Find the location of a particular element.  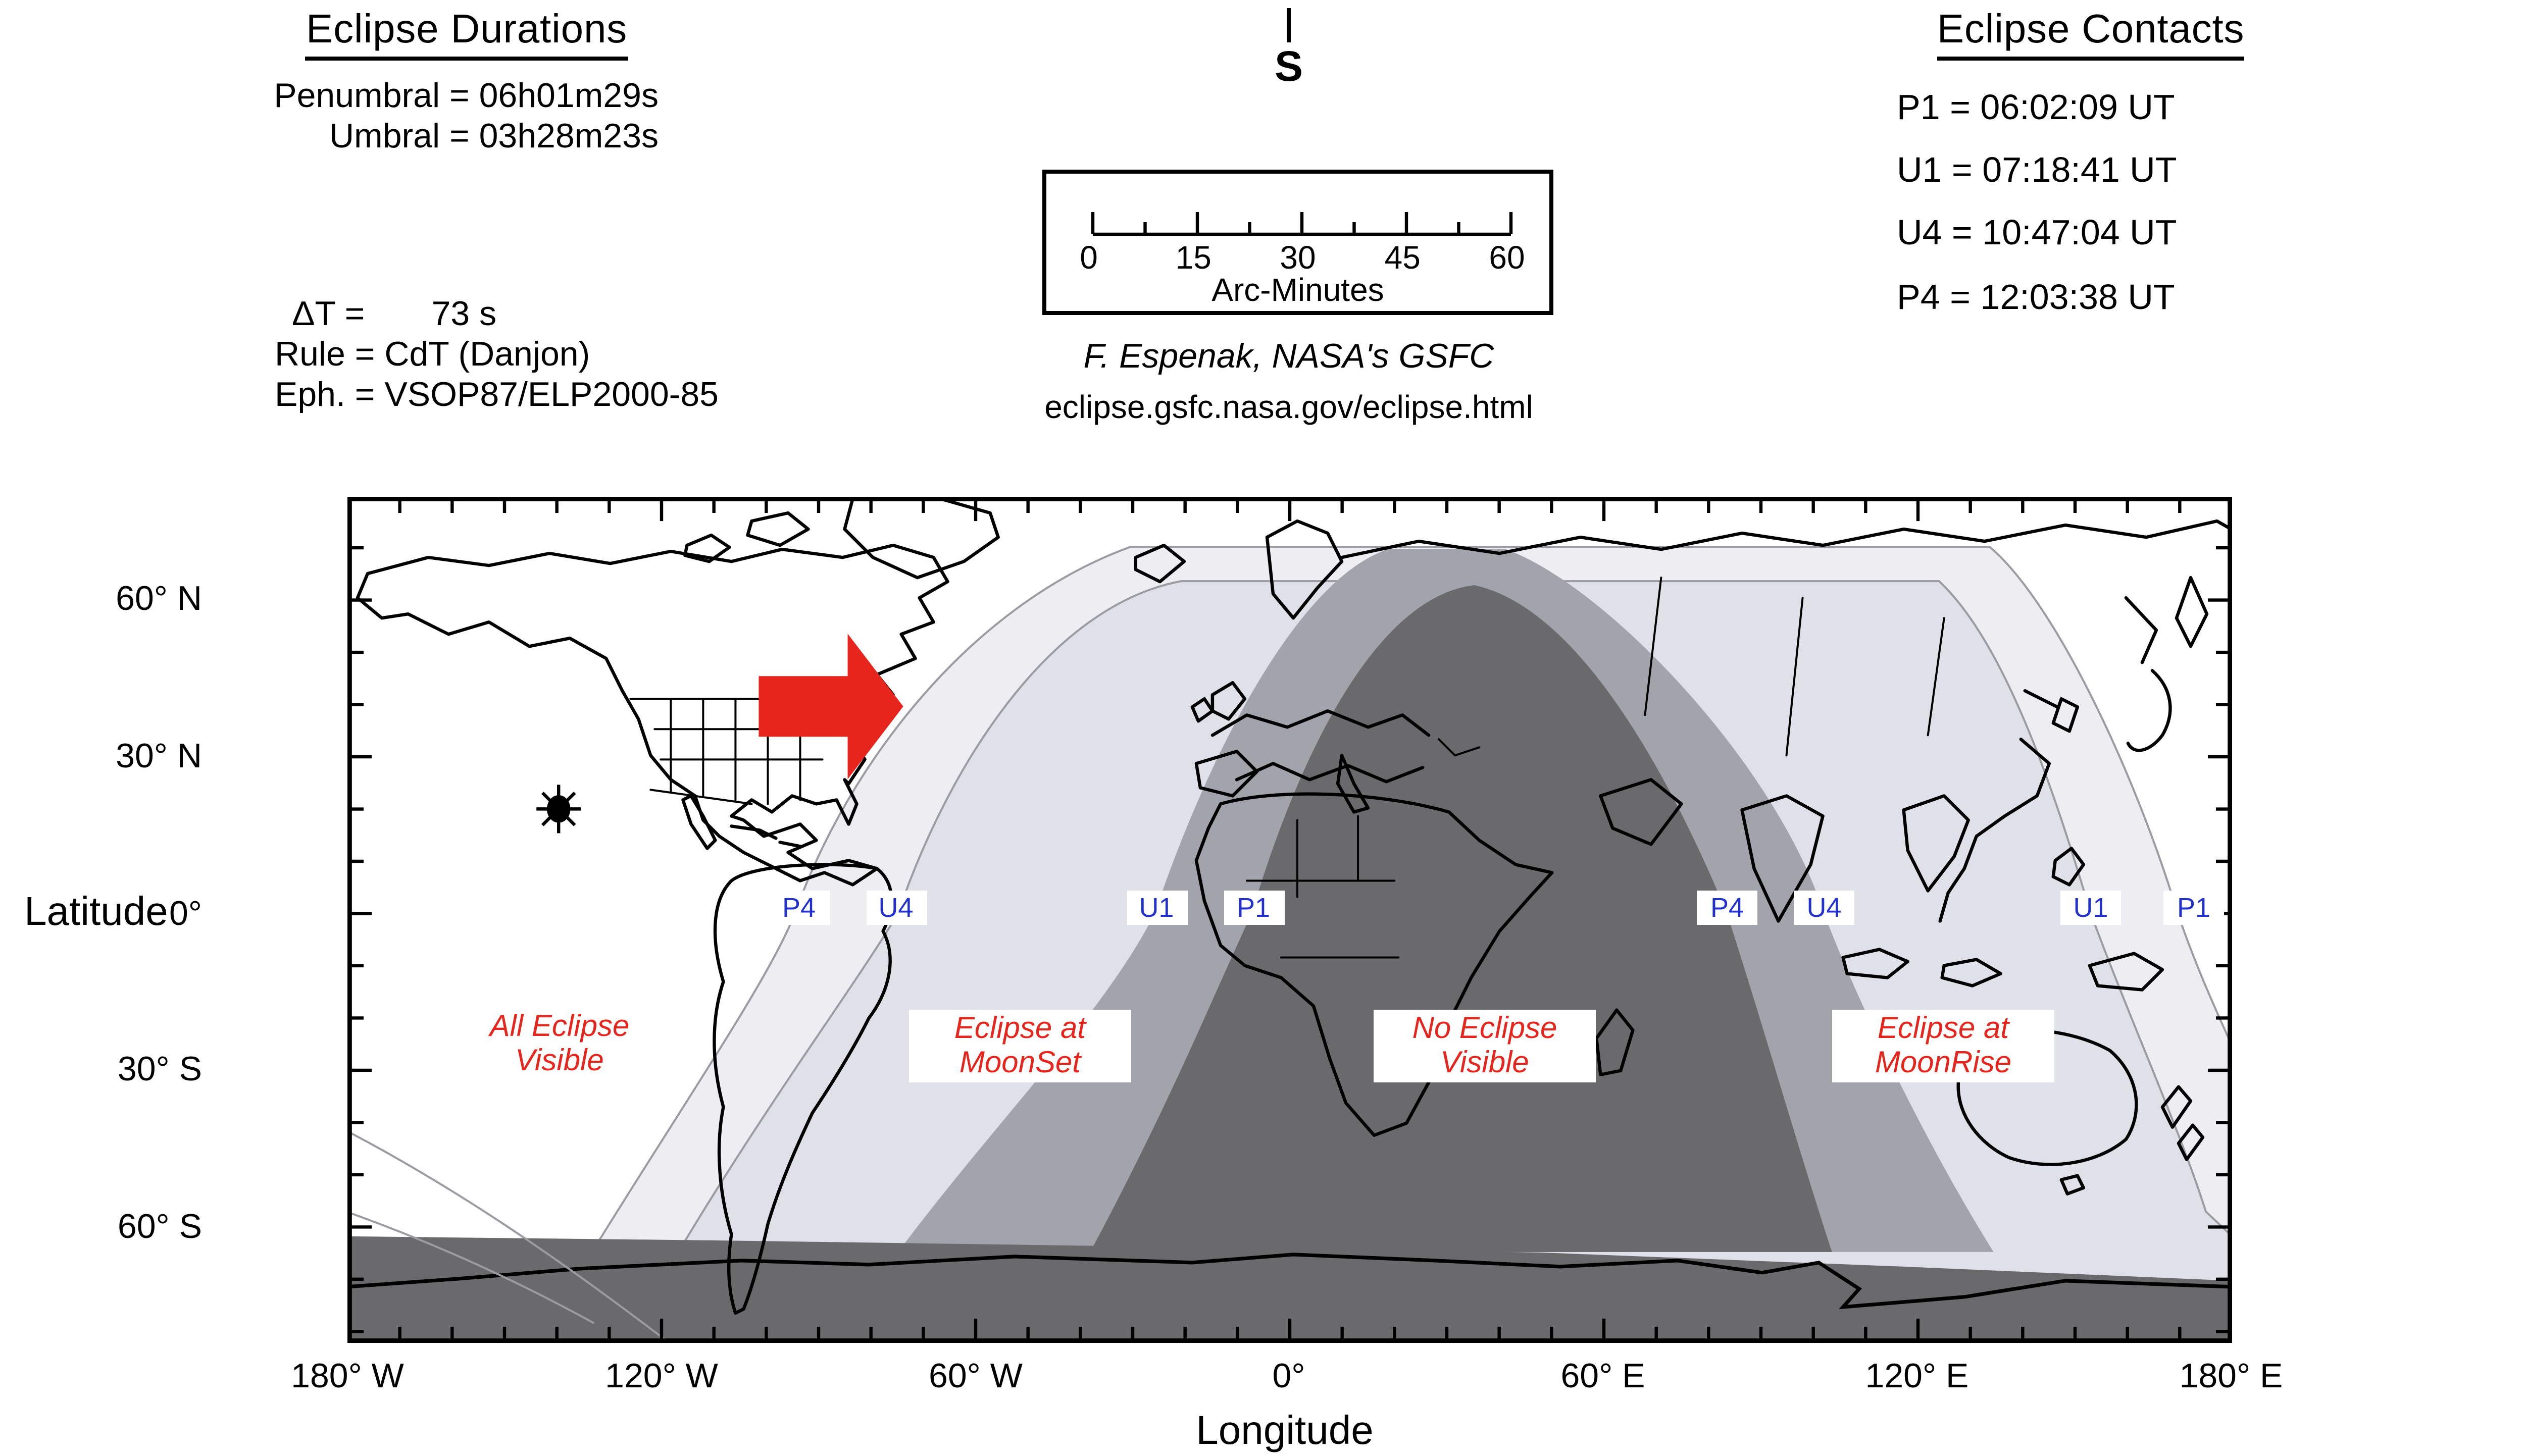

lon-label-60e: 60° E is located at coordinates (1602, 1376).